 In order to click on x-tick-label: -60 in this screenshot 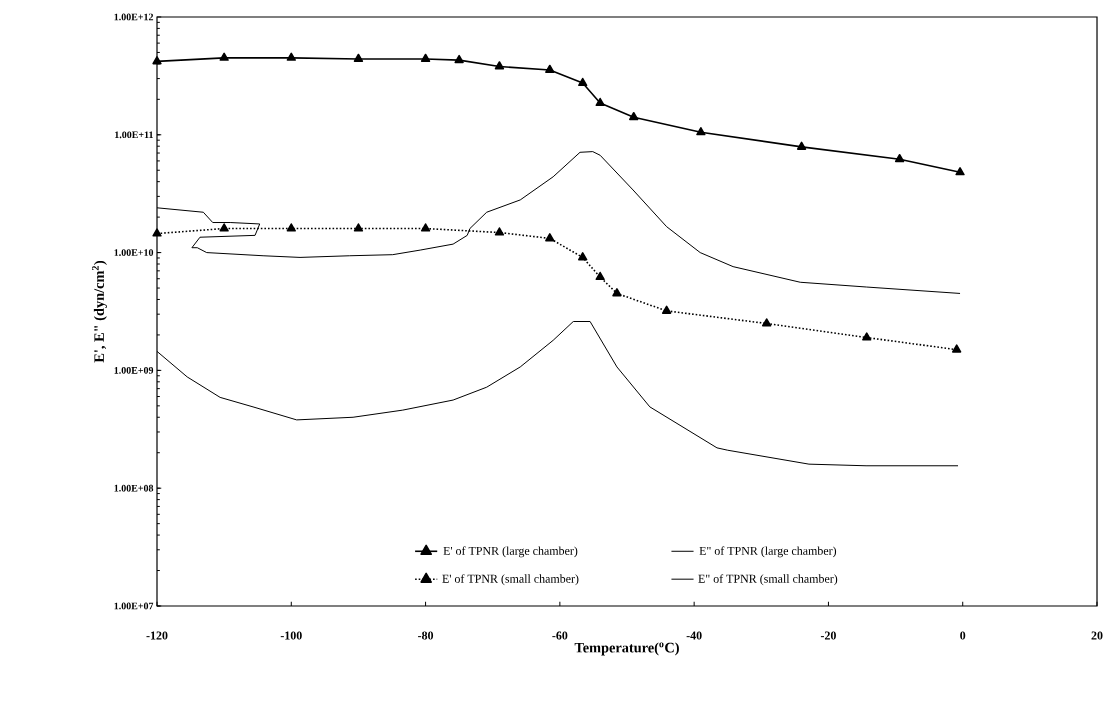, I will do `click(560, 635)`.